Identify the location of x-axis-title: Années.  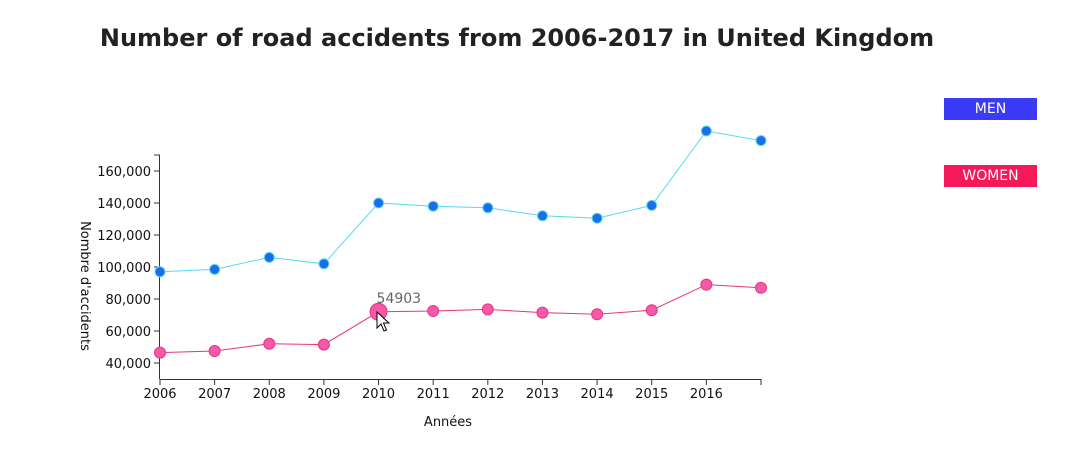
(448, 422).